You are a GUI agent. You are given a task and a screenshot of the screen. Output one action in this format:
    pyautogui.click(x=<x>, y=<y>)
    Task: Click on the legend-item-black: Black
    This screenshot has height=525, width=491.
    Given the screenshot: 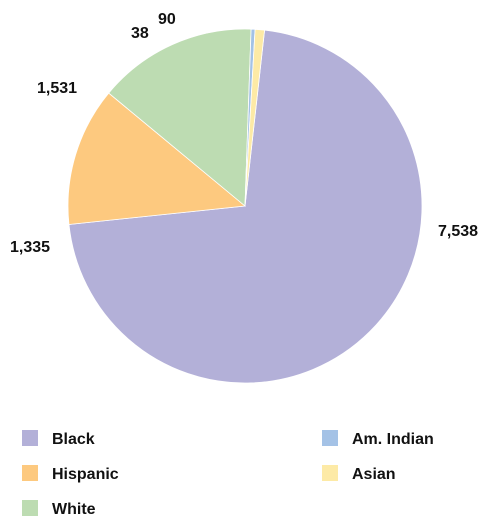 What is the action you would take?
    pyautogui.click(x=58, y=439)
    